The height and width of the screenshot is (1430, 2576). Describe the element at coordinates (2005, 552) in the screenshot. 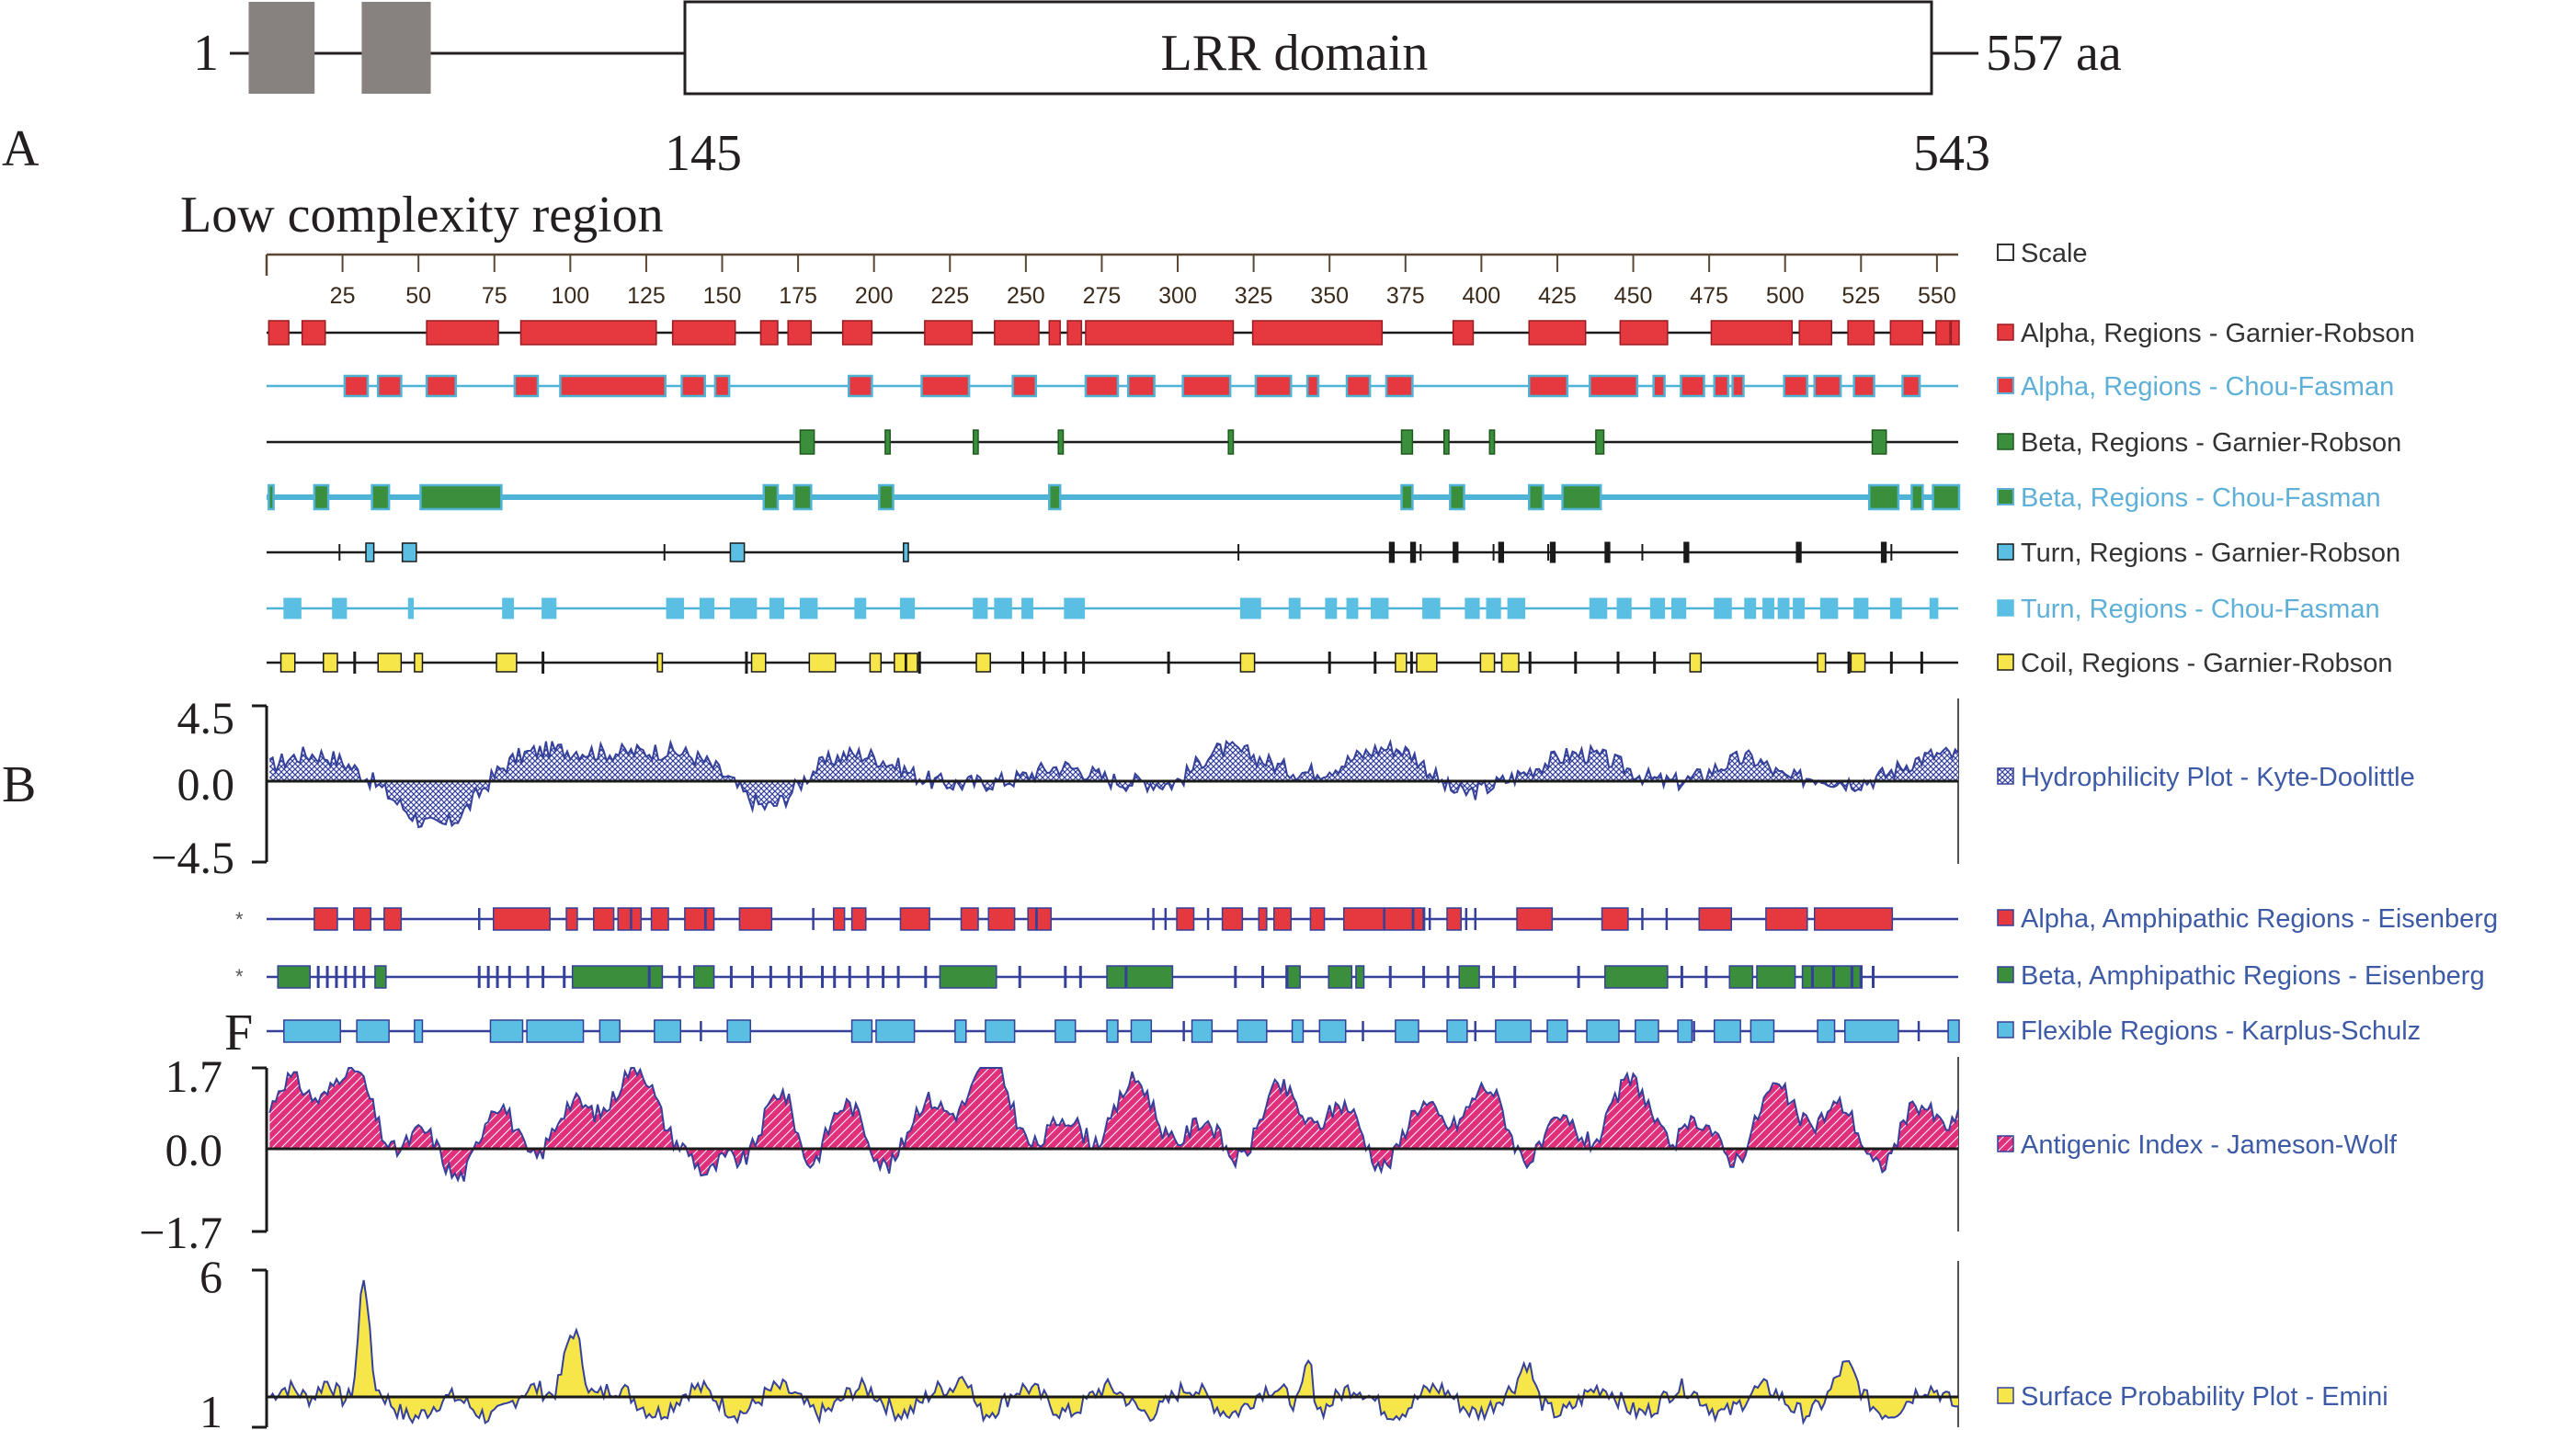

I see `legend-turn-gr-swatch` at that location.